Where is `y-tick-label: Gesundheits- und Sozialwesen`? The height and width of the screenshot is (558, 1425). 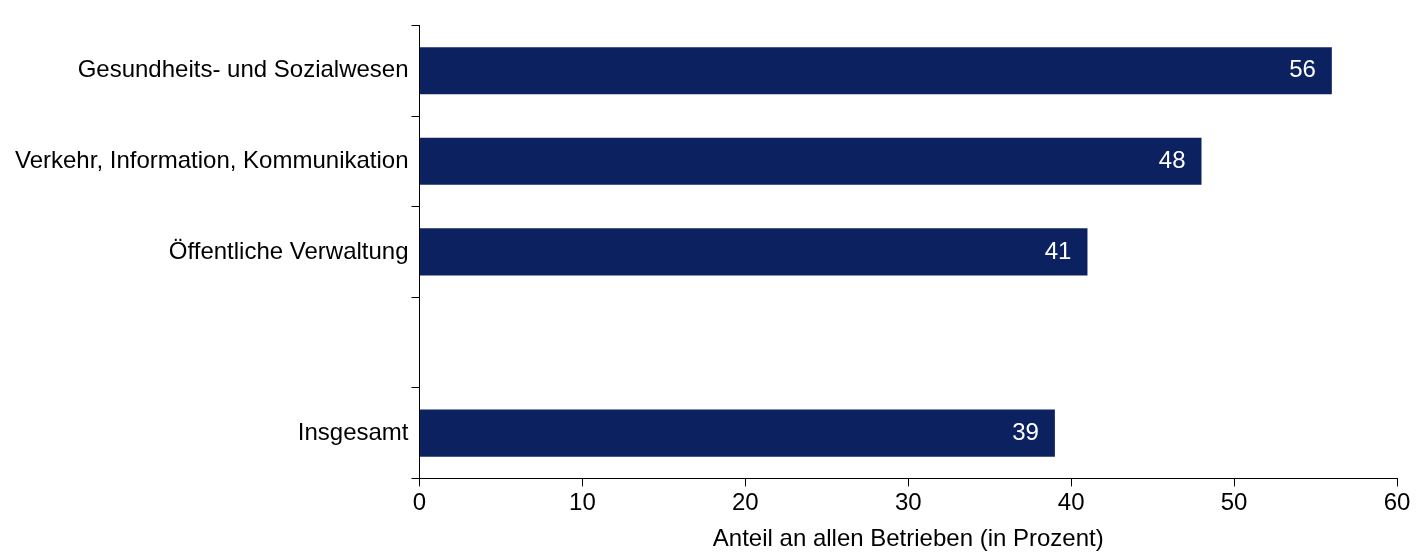 y-tick-label: Gesundheits- und Sozialwesen is located at coordinates (243, 69).